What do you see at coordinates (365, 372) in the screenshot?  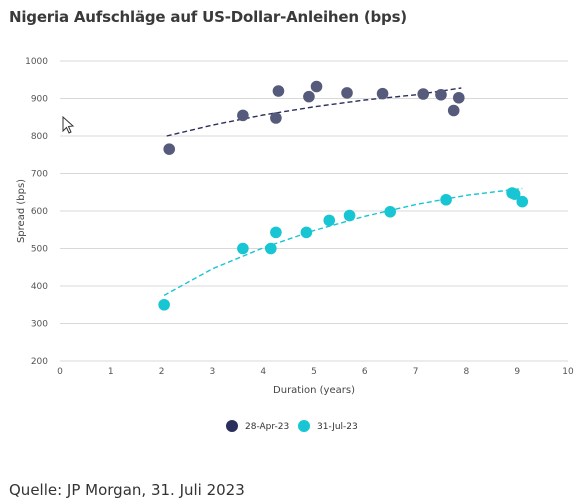 I see `x-tick-label: 6` at bounding box center [365, 372].